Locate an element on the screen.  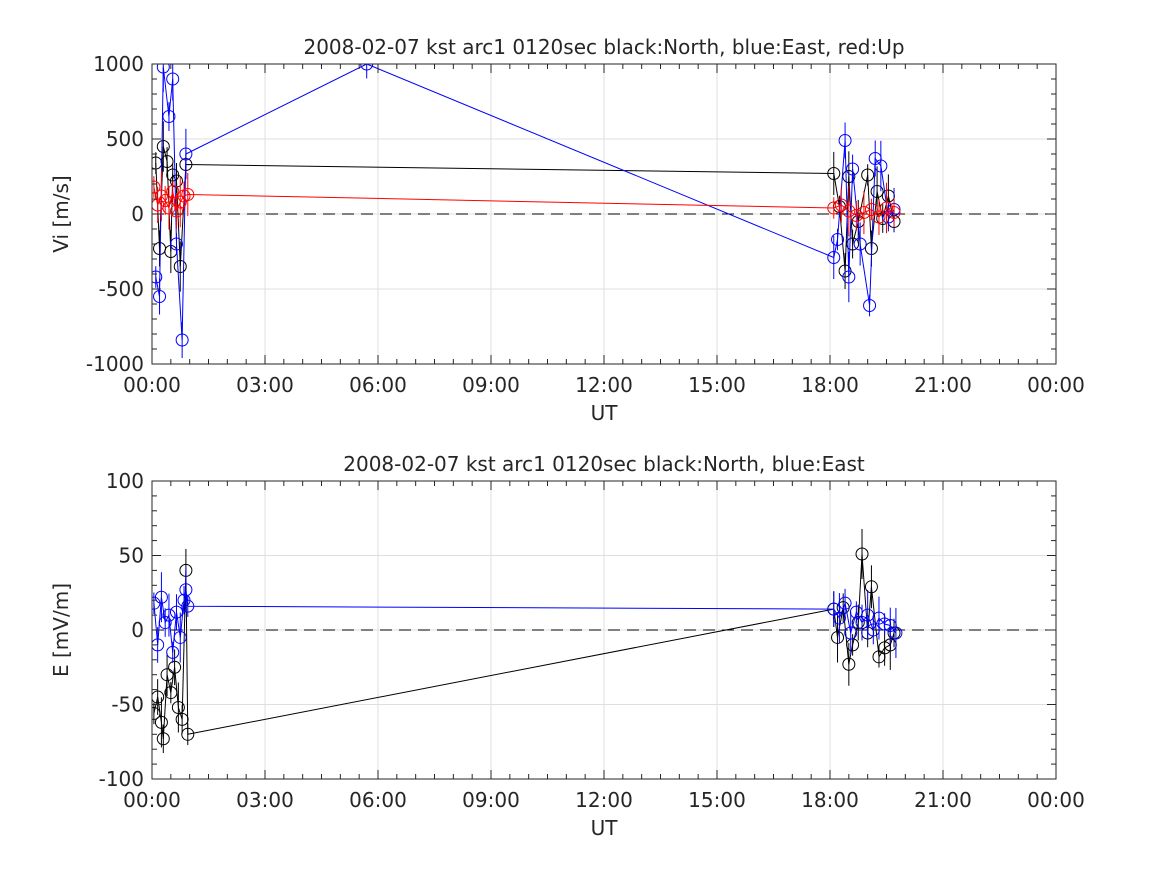
y-tick-label: -1000 is located at coordinates (115, 364).